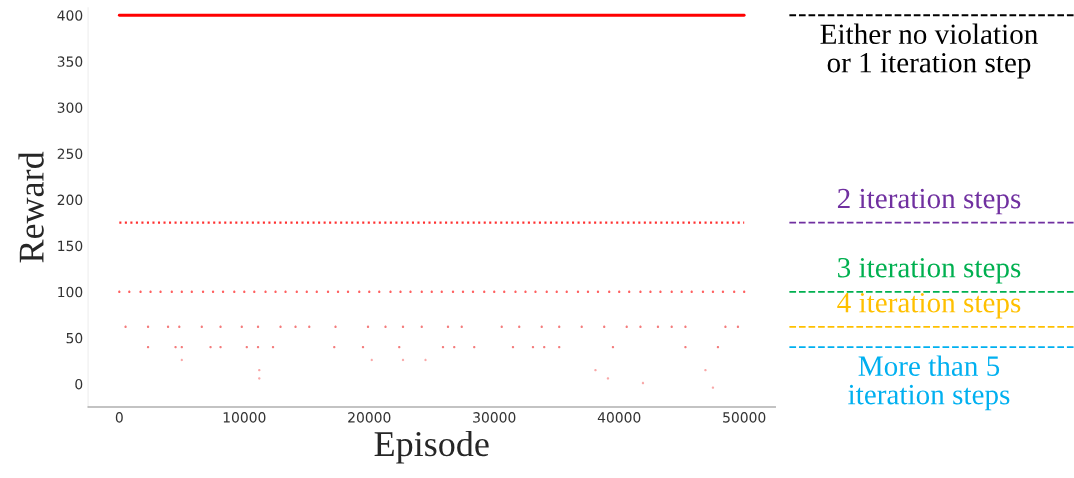 The height and width of the screenshot is (478, 1074). Describe the element at coordinates (369, 417) in the screenshot. I see `x-tick-label: 20000` at that location.